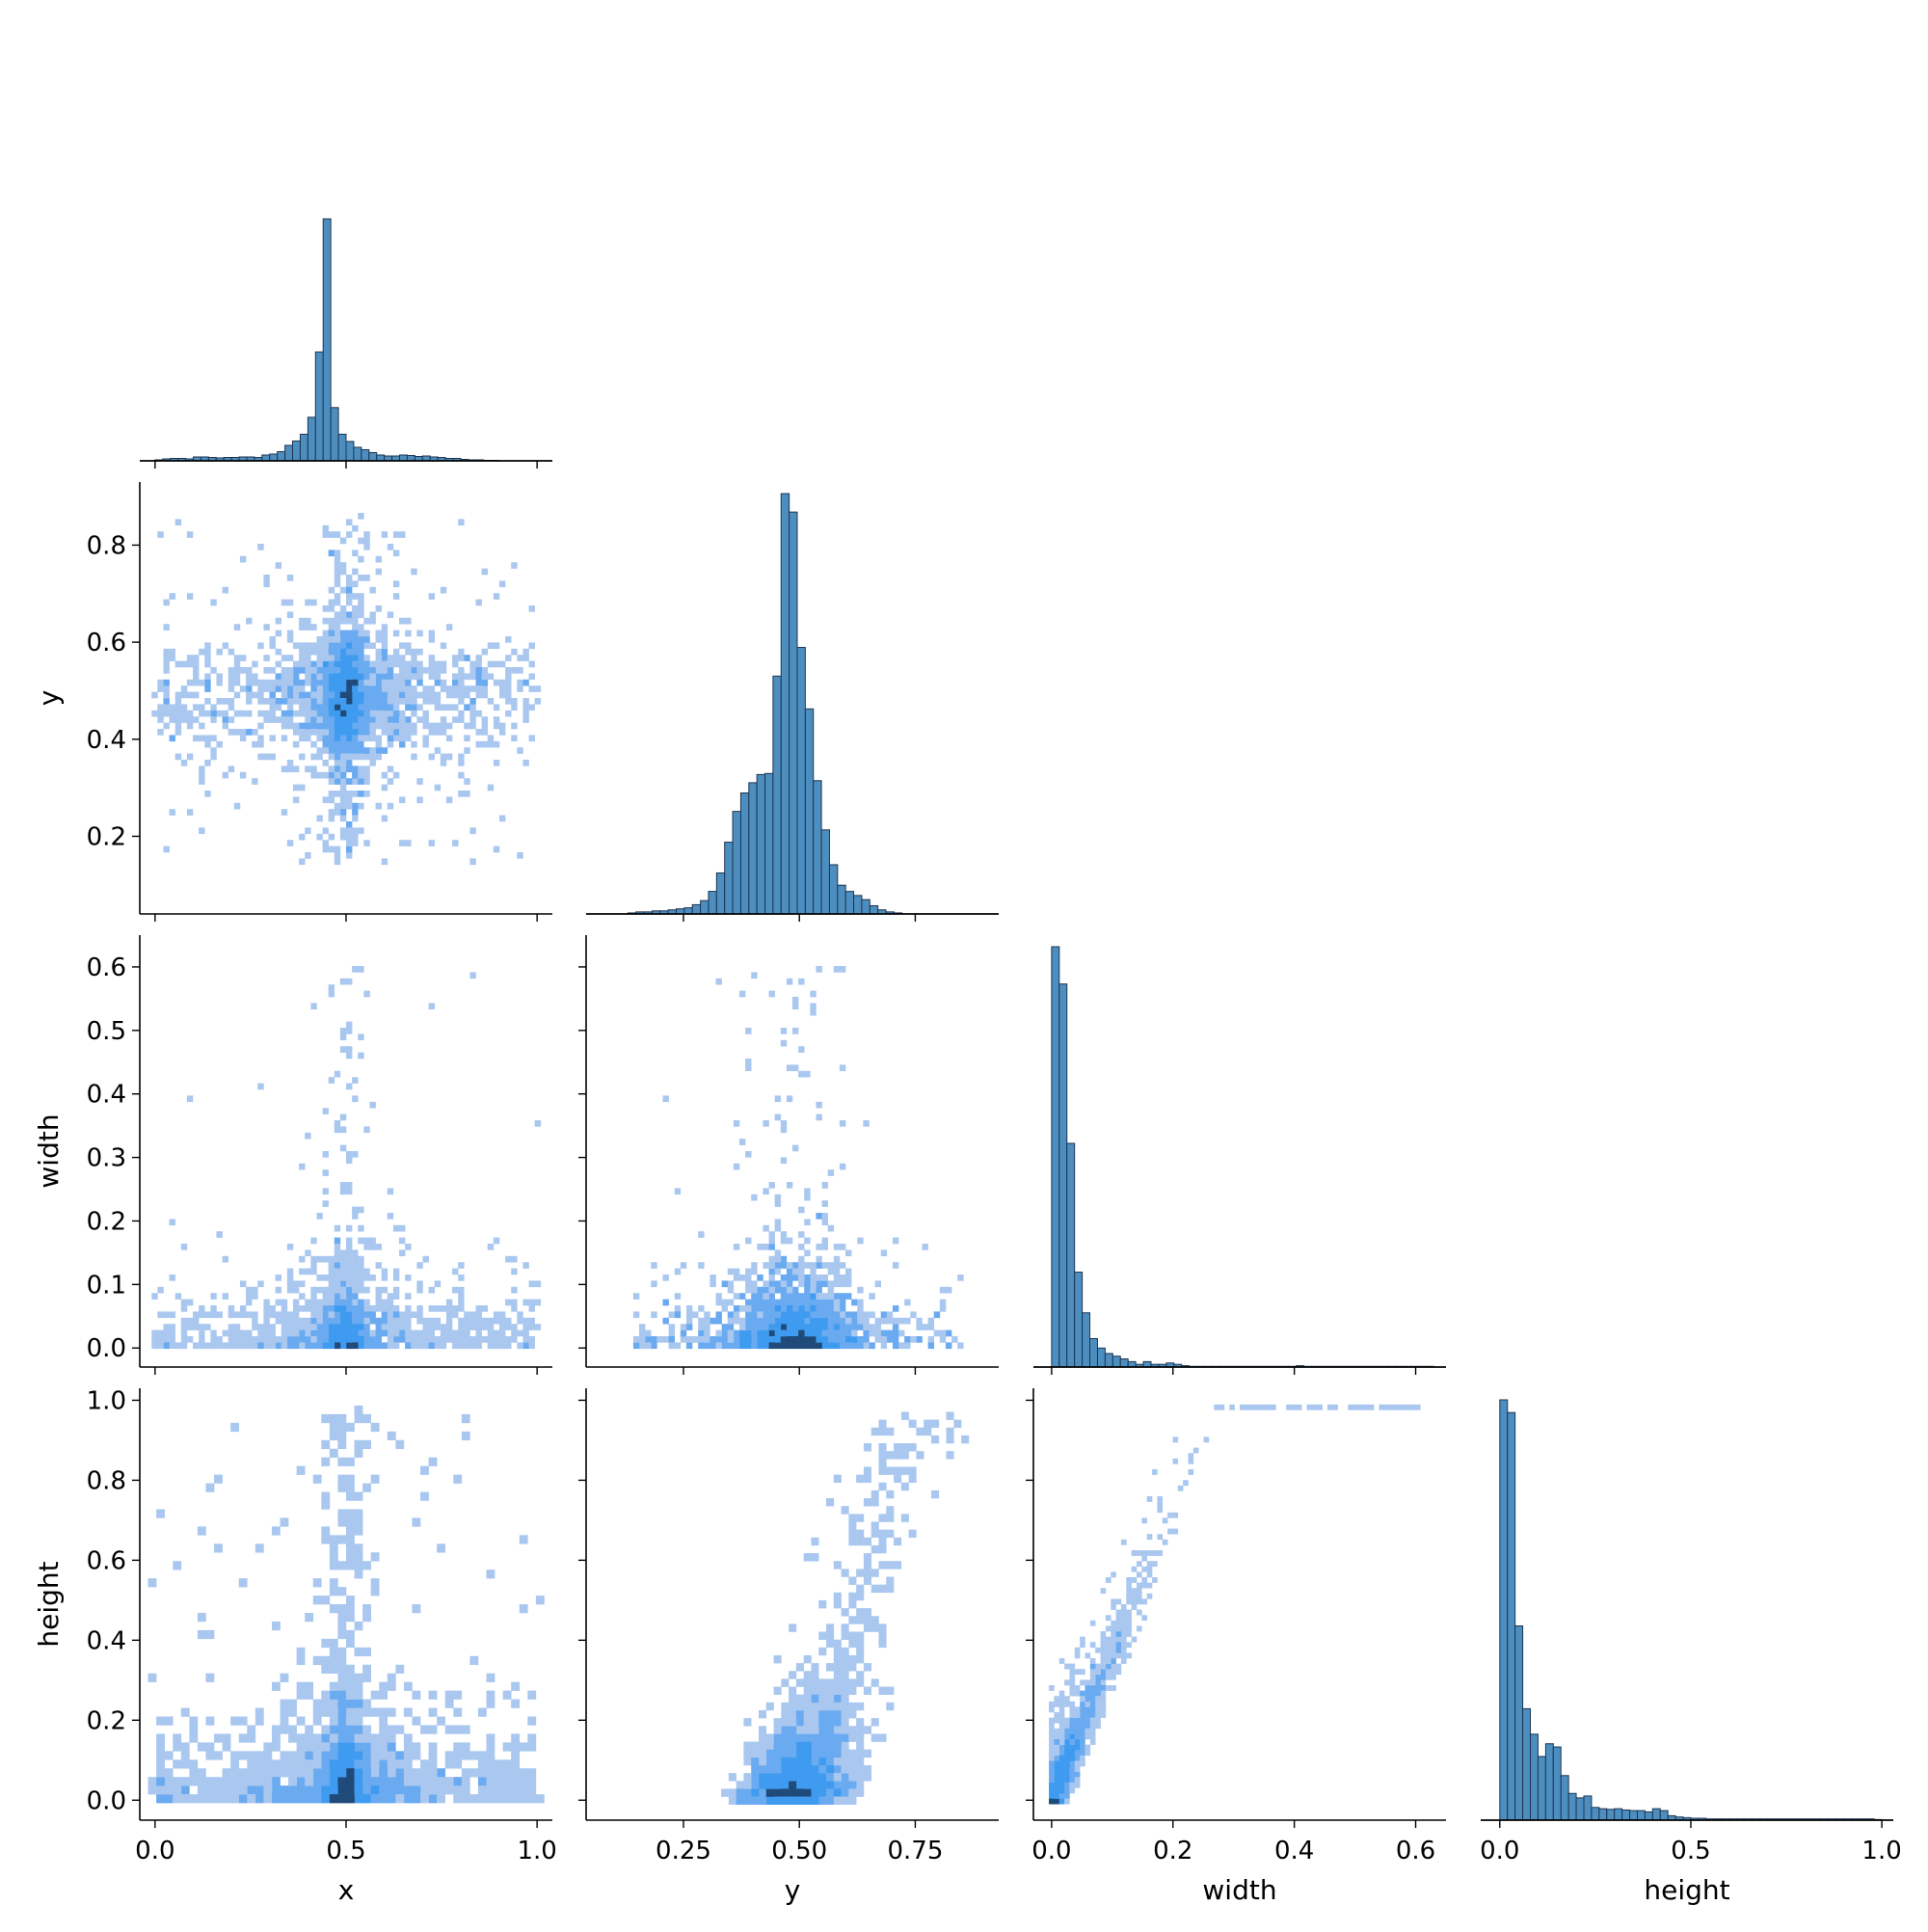  Describe the element at coordinates (373, 457) in the screenshot. I see `hist-bar-x` at that location.